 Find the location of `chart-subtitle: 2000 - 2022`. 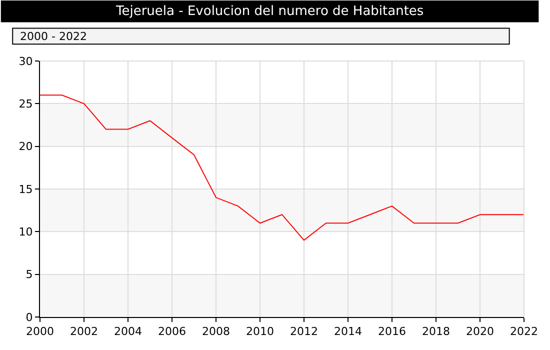

chart-subtitle: 2000 - 2022 is located at coordinates (53, 36).